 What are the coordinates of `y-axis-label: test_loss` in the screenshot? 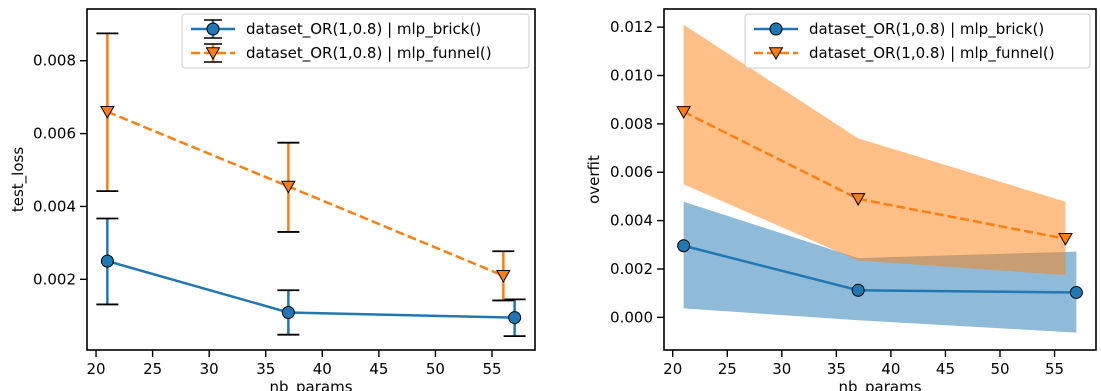 It's located at (18, 179).